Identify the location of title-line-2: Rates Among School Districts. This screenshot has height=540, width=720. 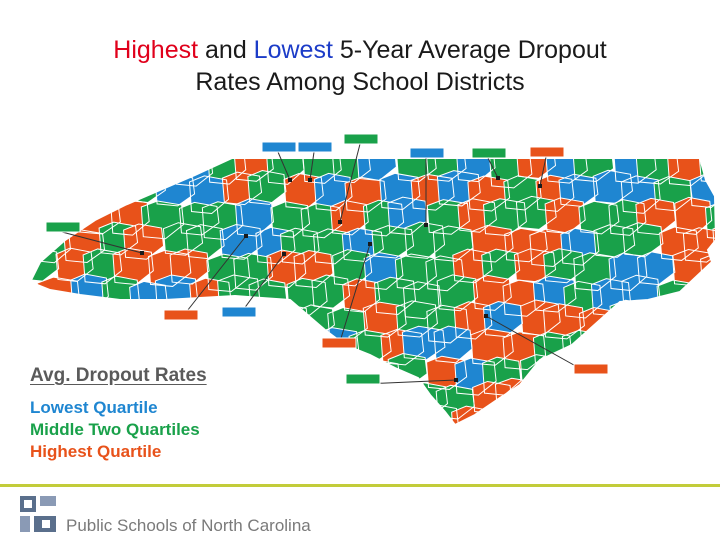
(360, 82).